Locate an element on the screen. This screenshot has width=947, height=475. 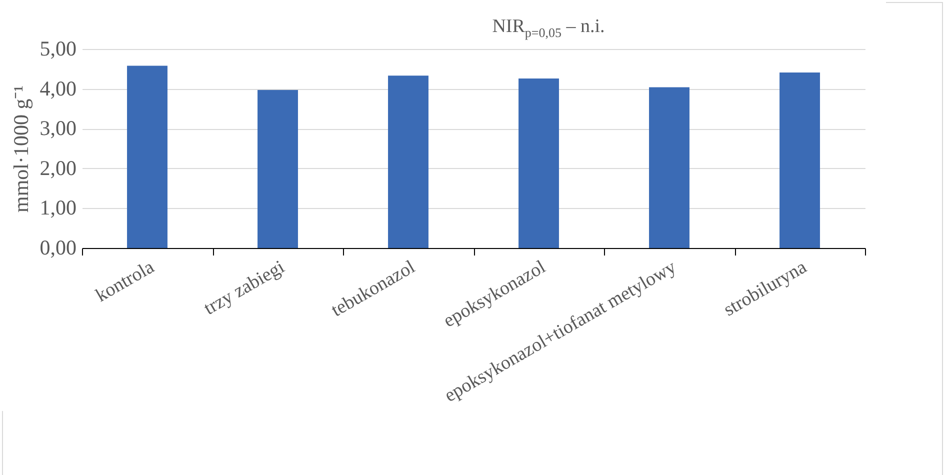
y-tick-label: 2,00 is located at coordinates (58, 168).